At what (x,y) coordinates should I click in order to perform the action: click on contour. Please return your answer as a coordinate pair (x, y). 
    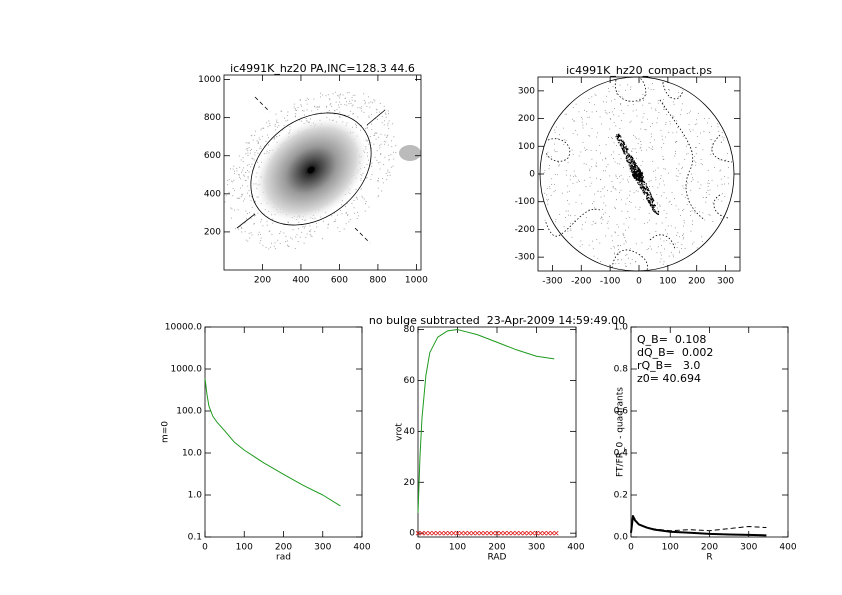
    Looking at the image, I should click on (722, 148).